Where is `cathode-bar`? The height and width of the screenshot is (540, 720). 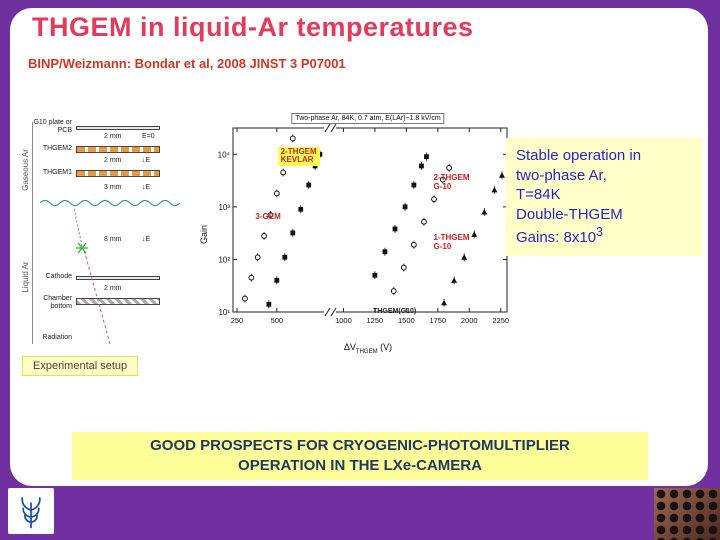 cathode-bar is located at coordinates (118, 278).